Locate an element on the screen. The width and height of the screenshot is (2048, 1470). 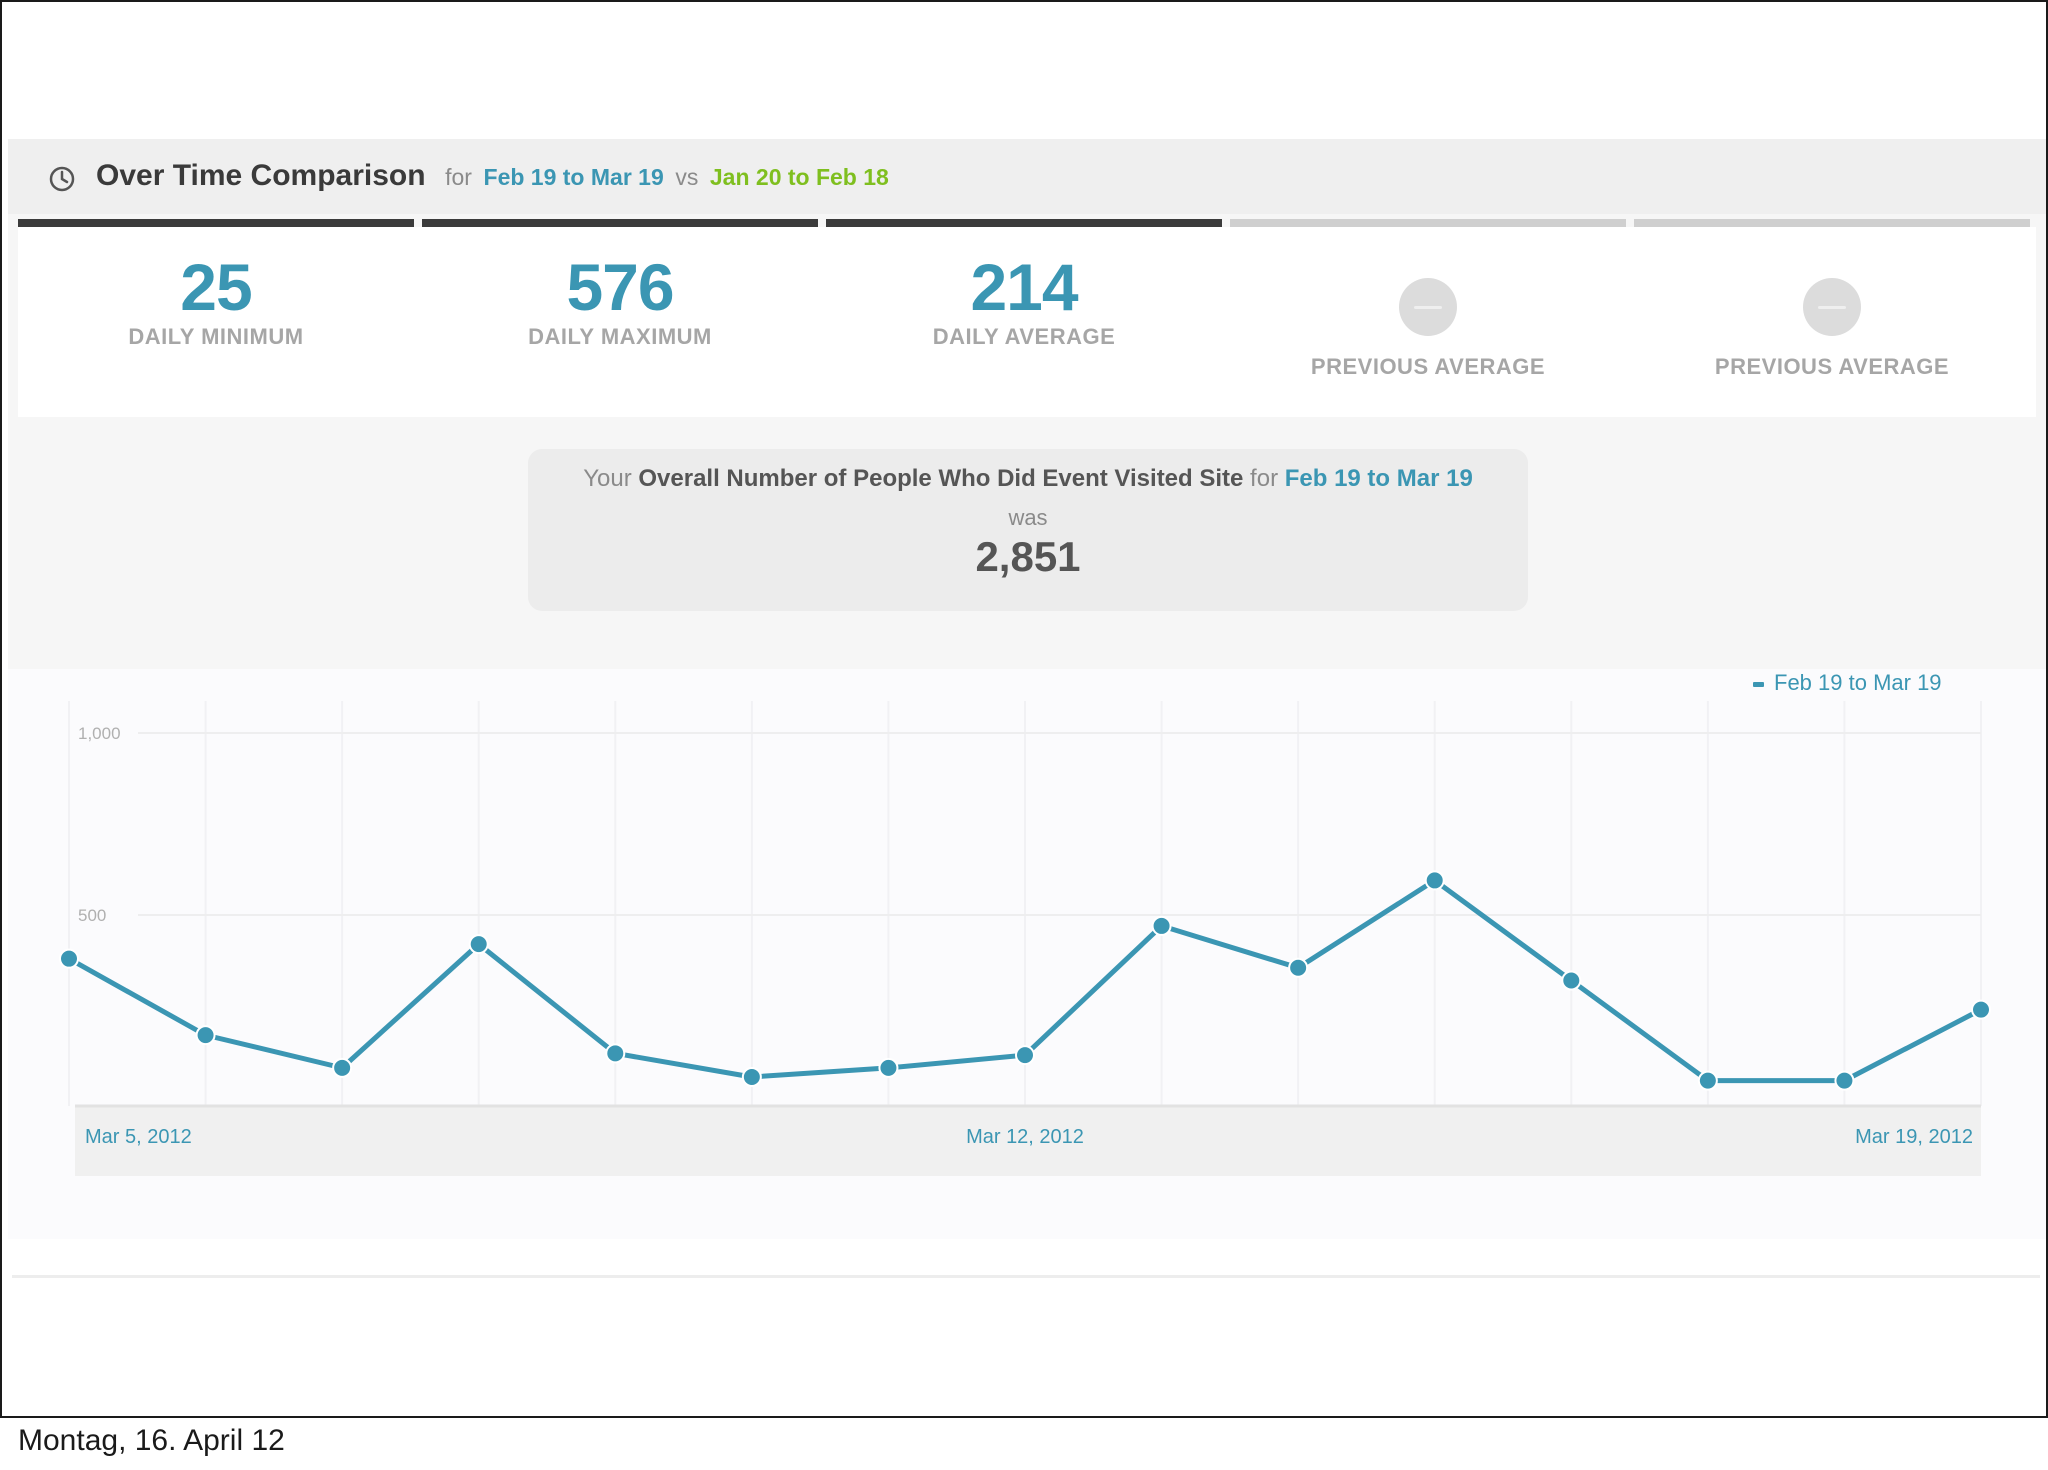
x-axis-band is located at coordinates (1028, 1141).